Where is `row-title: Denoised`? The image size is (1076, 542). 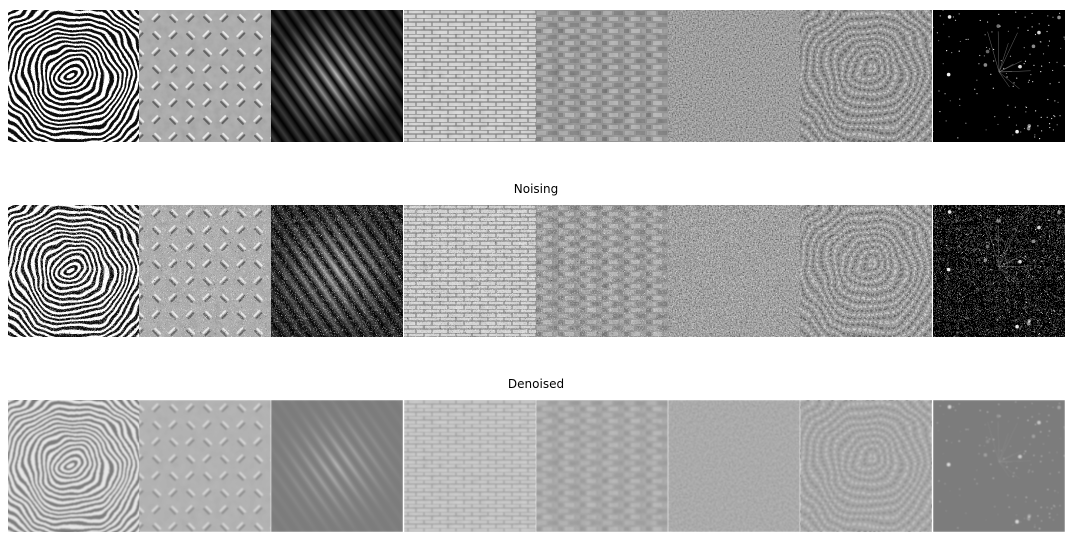 row-title: Denoised is located at coordinates (536, 384).